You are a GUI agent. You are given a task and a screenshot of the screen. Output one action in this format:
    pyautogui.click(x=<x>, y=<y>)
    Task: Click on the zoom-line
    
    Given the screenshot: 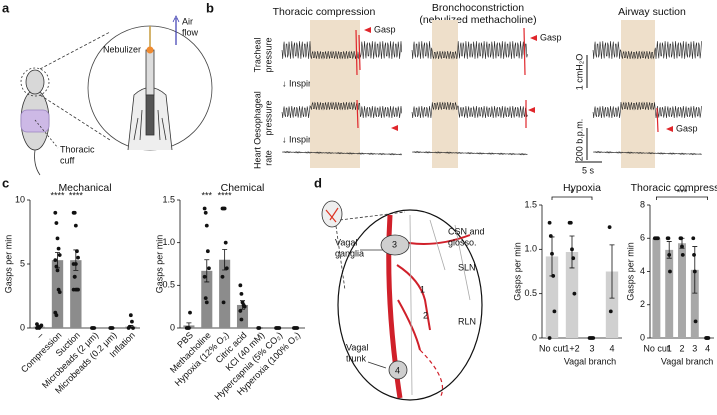 What is the action you would take?
    pyautogui.click(x=75, y=117)
    